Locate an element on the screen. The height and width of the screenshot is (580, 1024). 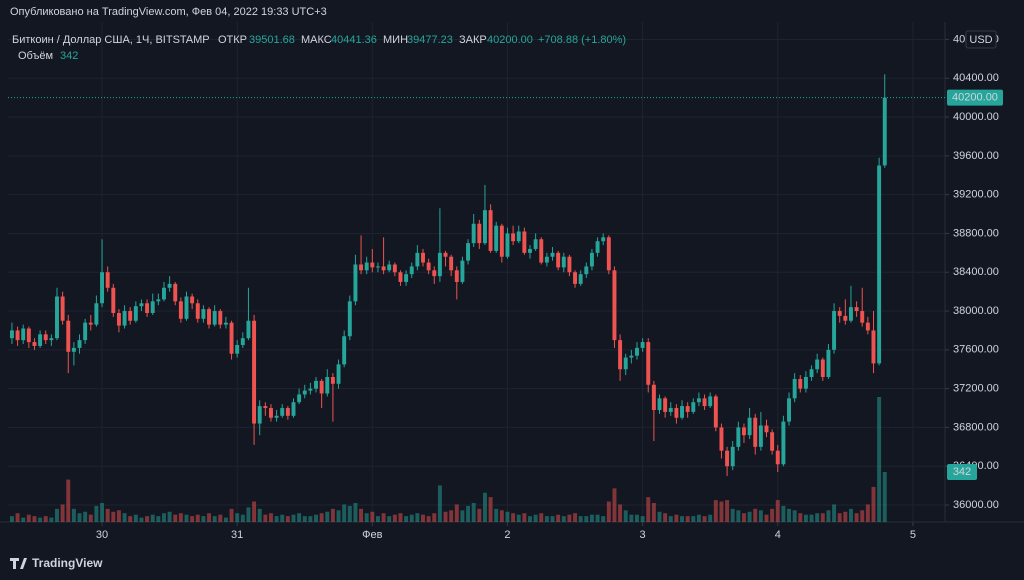
x-tick-label: 5 is located at coordinates (913, 535).